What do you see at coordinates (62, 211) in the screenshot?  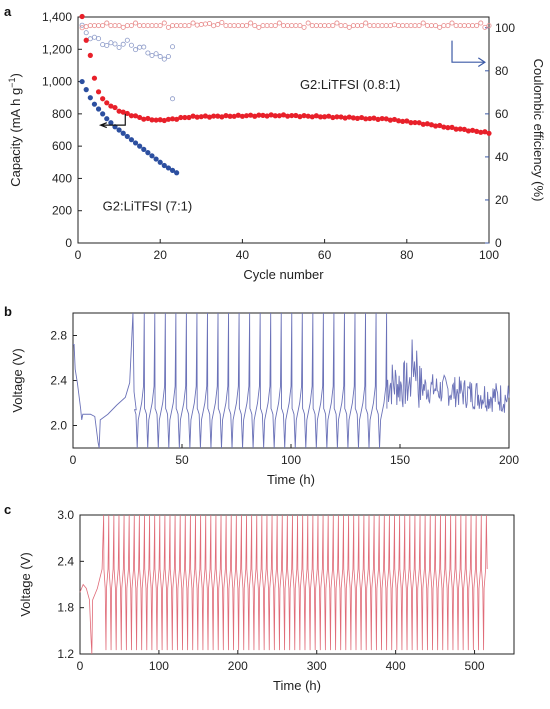 I see `a-ytick-label-1: 200` at bounding box center [62, 211].